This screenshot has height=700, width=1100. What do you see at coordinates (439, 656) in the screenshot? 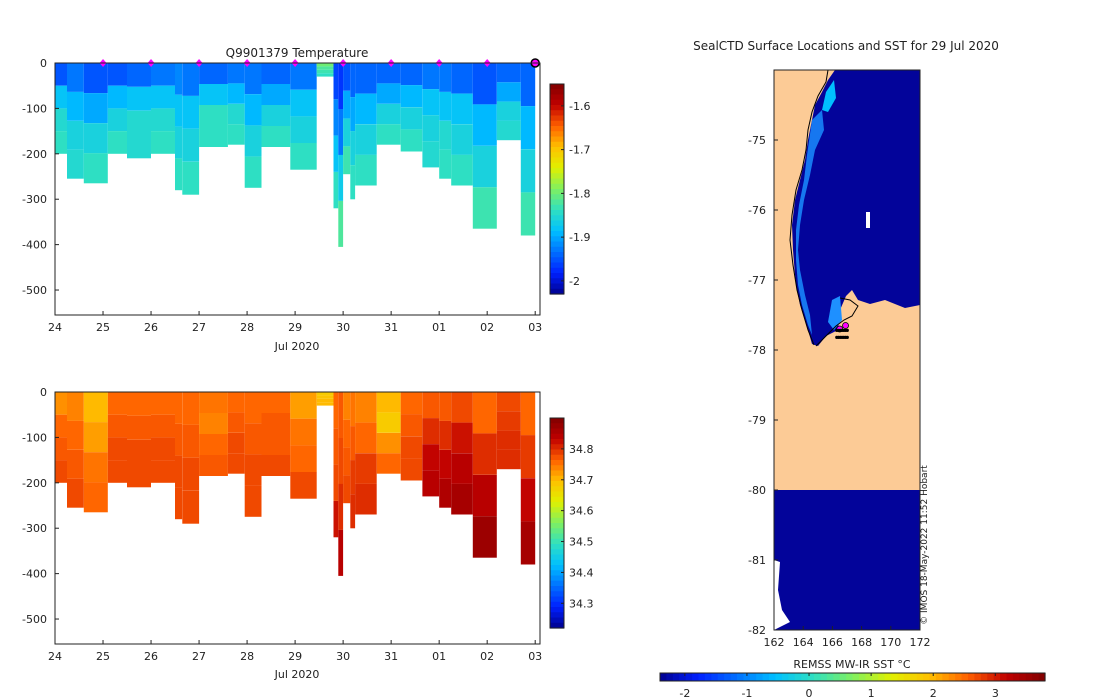
I see `x-tick-label: 01` at bounding box center [439, 656].